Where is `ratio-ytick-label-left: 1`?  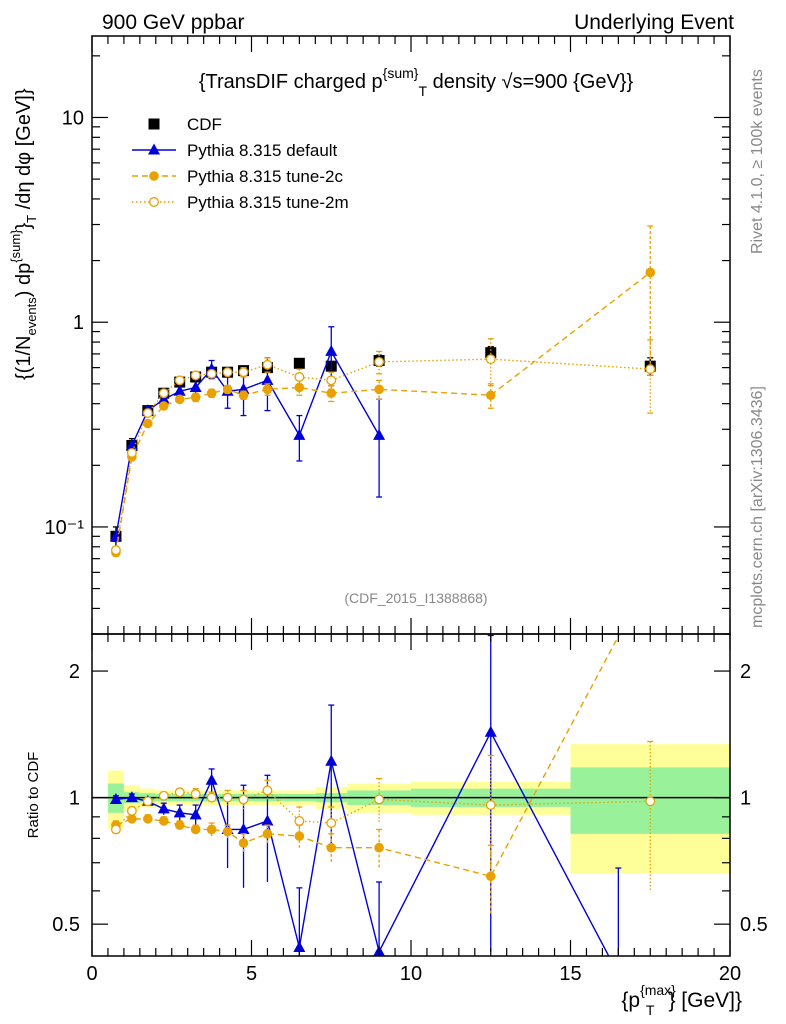 ratio-ytick-label-left: 1 is located at coordinates (74, 799).